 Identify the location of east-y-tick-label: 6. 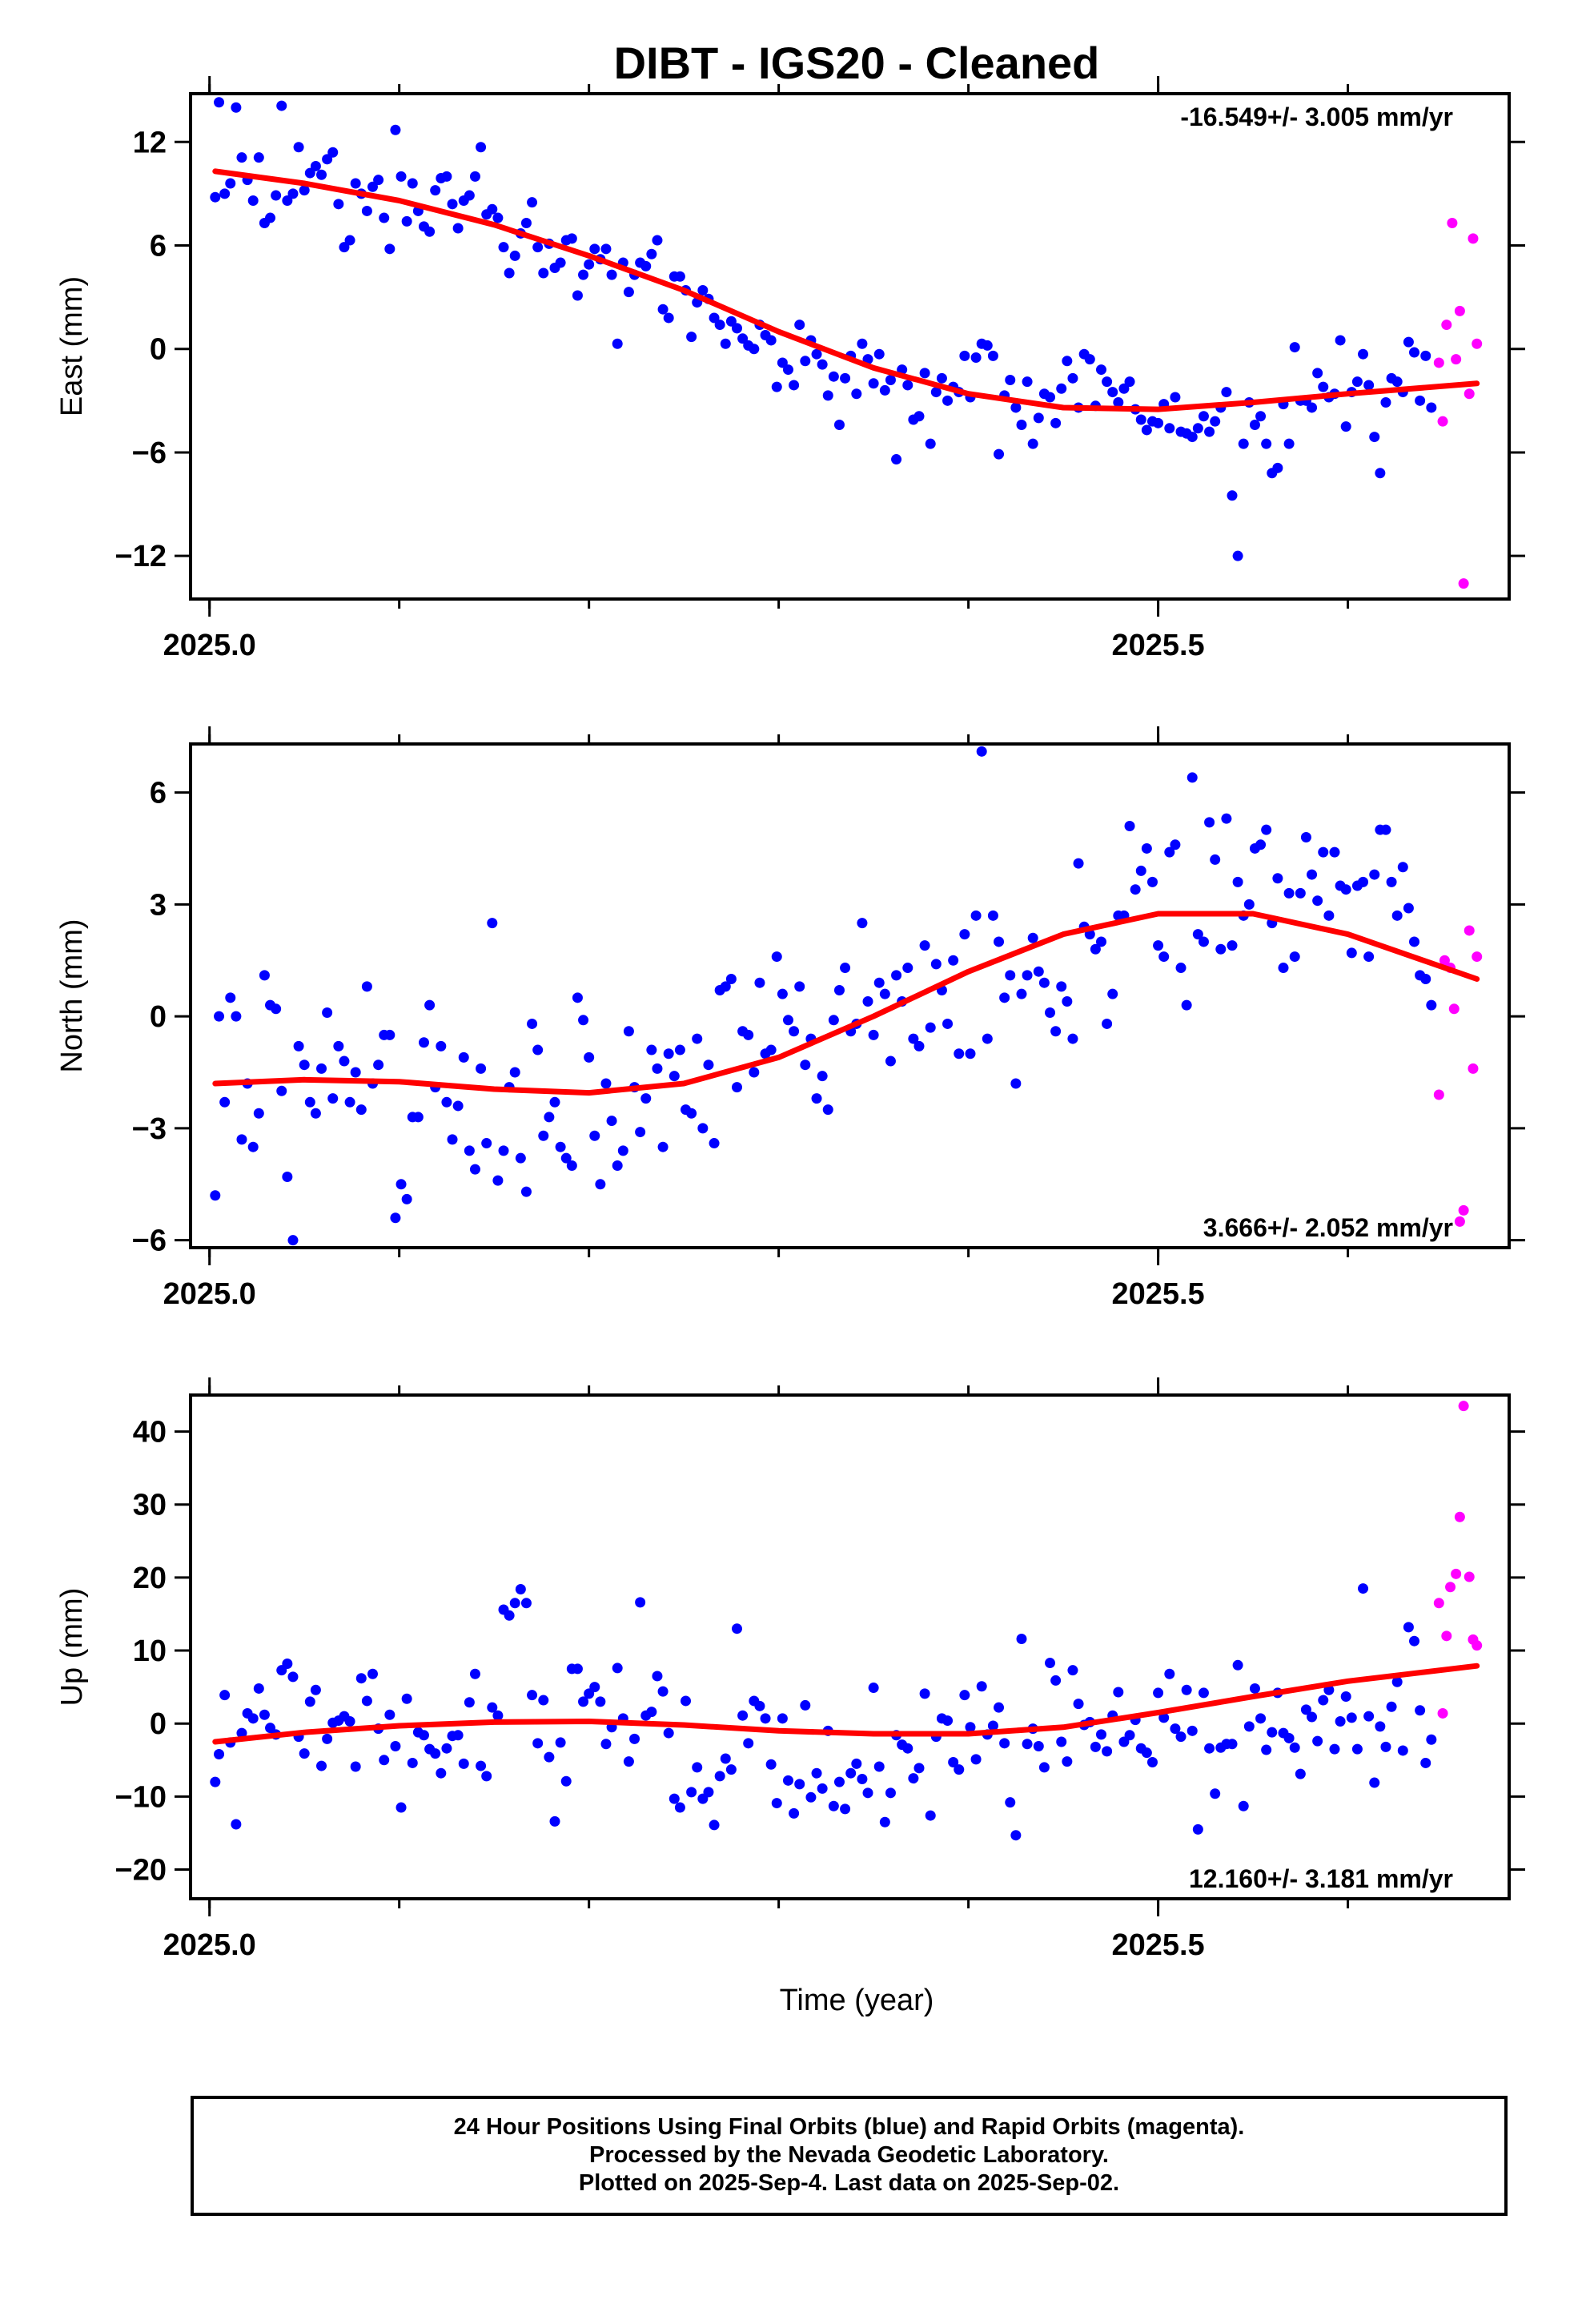
(158, 246).